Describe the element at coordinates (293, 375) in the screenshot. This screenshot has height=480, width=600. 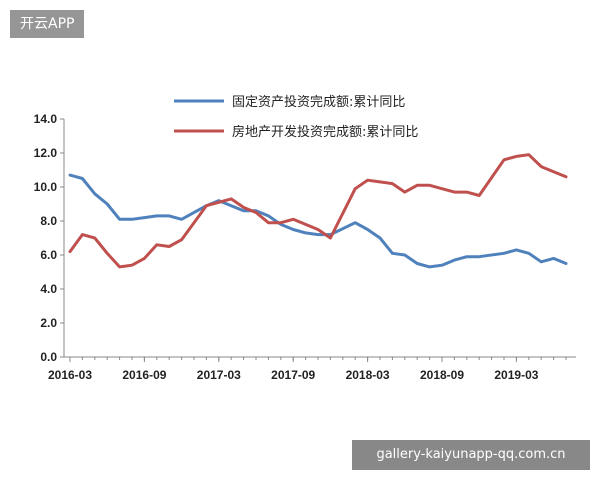
I see `x-tick-label: 2017-09` at that location.